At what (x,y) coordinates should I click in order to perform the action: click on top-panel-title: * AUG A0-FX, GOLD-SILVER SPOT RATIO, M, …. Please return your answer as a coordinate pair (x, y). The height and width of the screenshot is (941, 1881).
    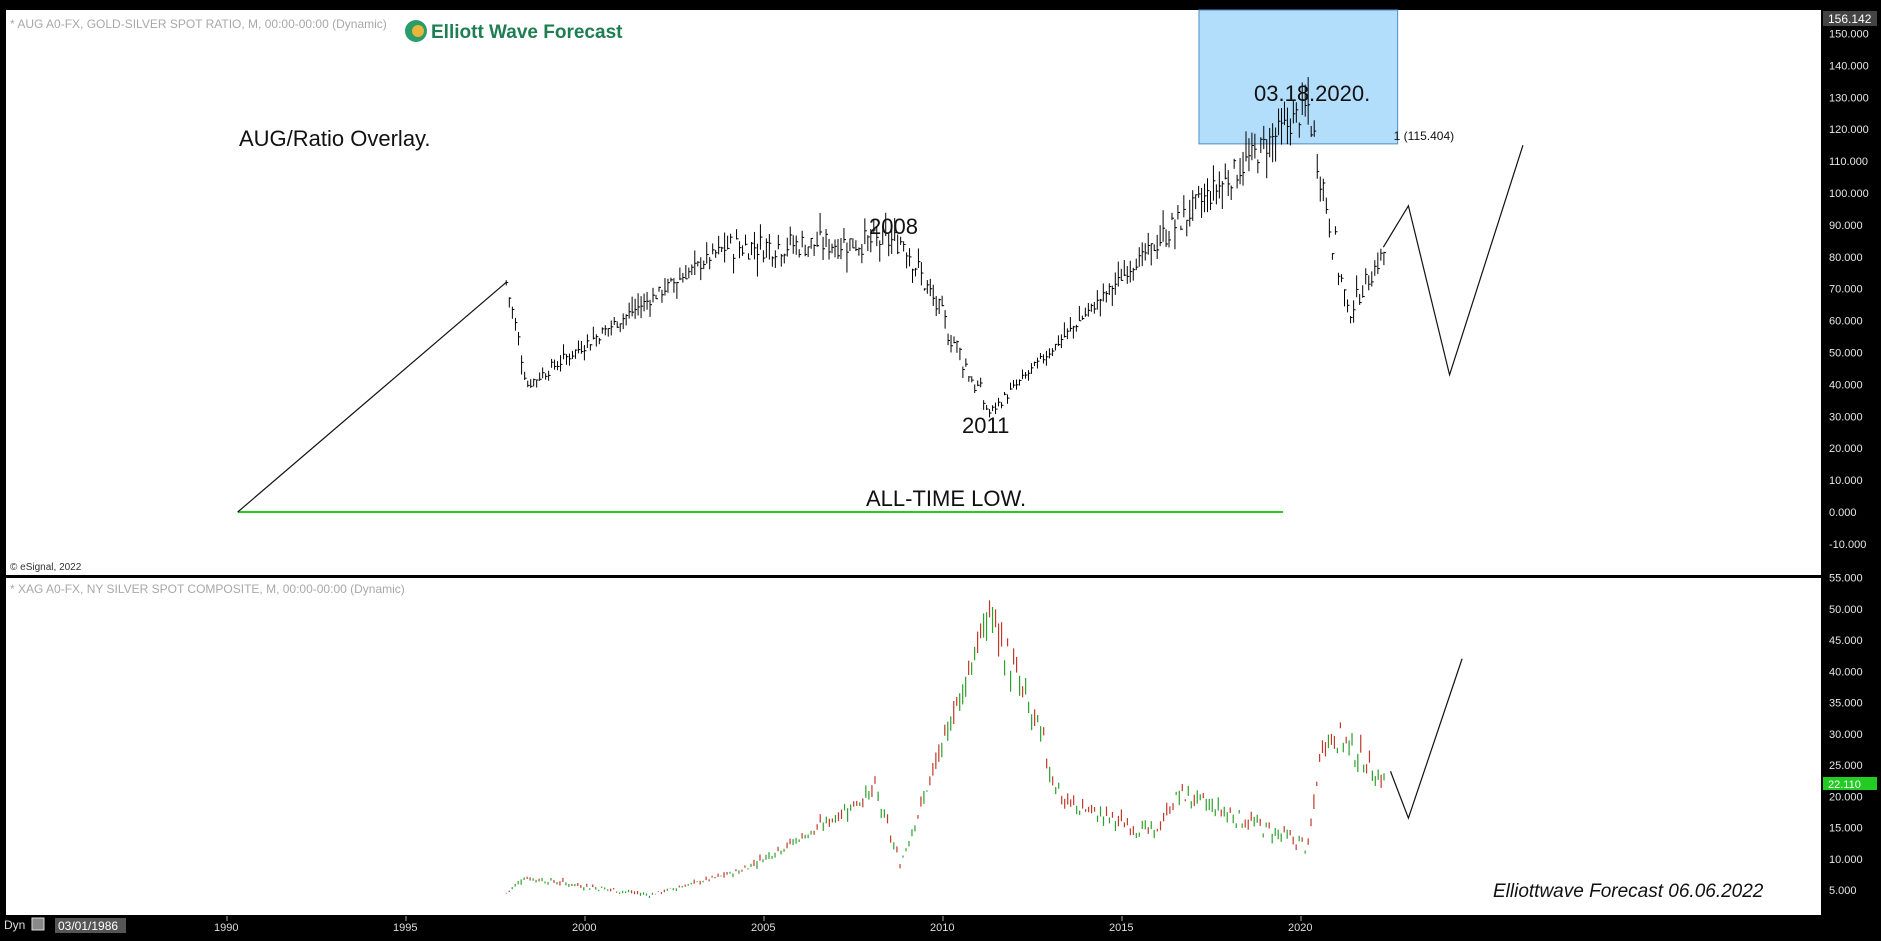
    Looking at the image, I should click on (198, 24).